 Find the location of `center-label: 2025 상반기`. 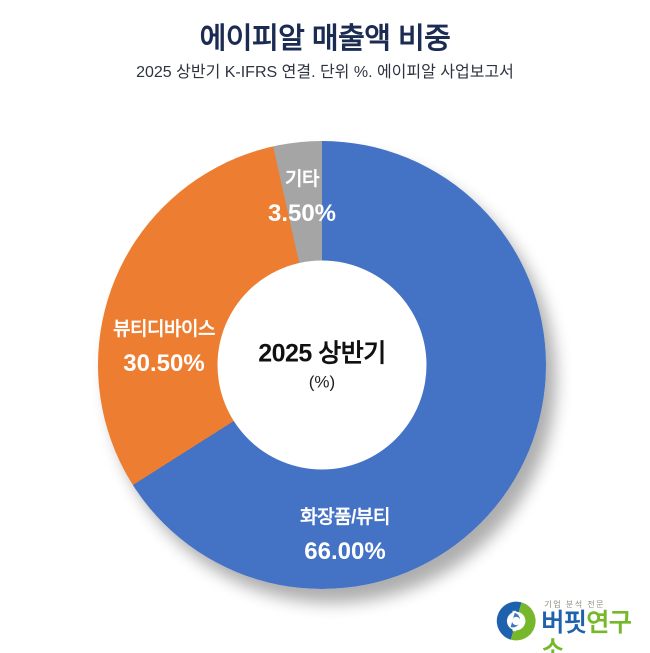

center-label: 2025 상반기 is located at coordinates (322, 353).